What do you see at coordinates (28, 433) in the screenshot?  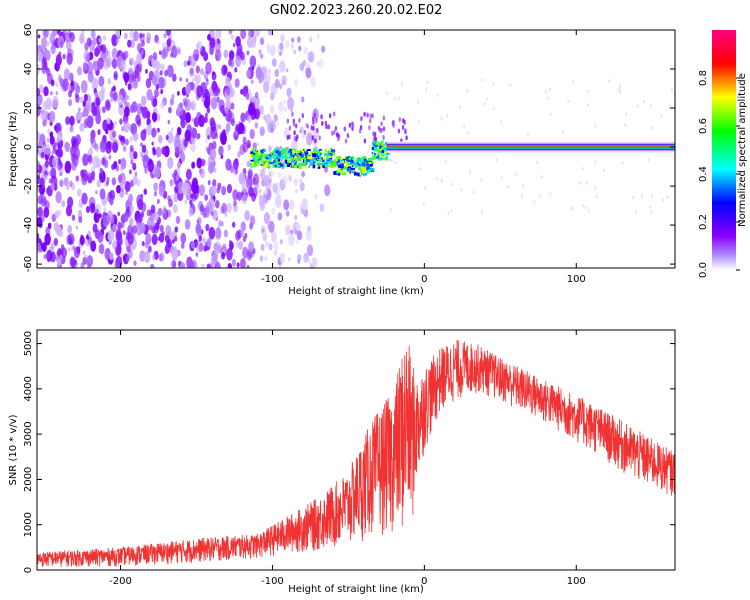 I see `snr-ytick-label: 3000` at bounding box center [28, 433].